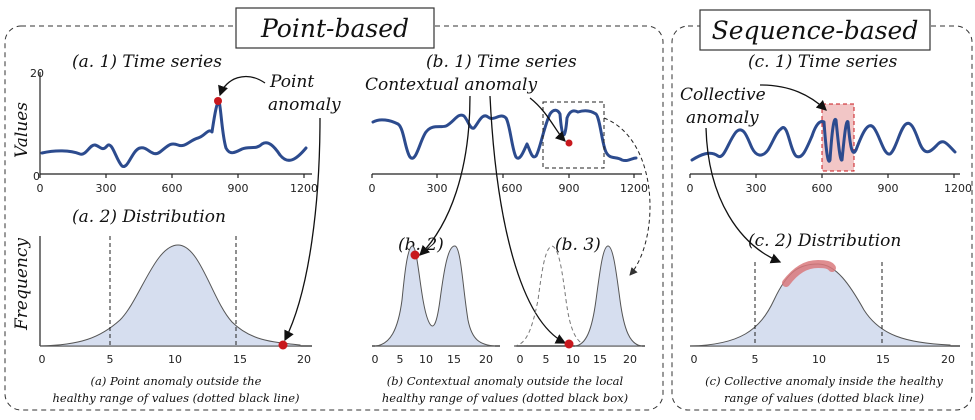 This screenshot has height=420, width=975. What do you see at coordinates (573, 359) in the screenshot?
I see `b3-xtick-10: 10` at bounding box center [573, 359].